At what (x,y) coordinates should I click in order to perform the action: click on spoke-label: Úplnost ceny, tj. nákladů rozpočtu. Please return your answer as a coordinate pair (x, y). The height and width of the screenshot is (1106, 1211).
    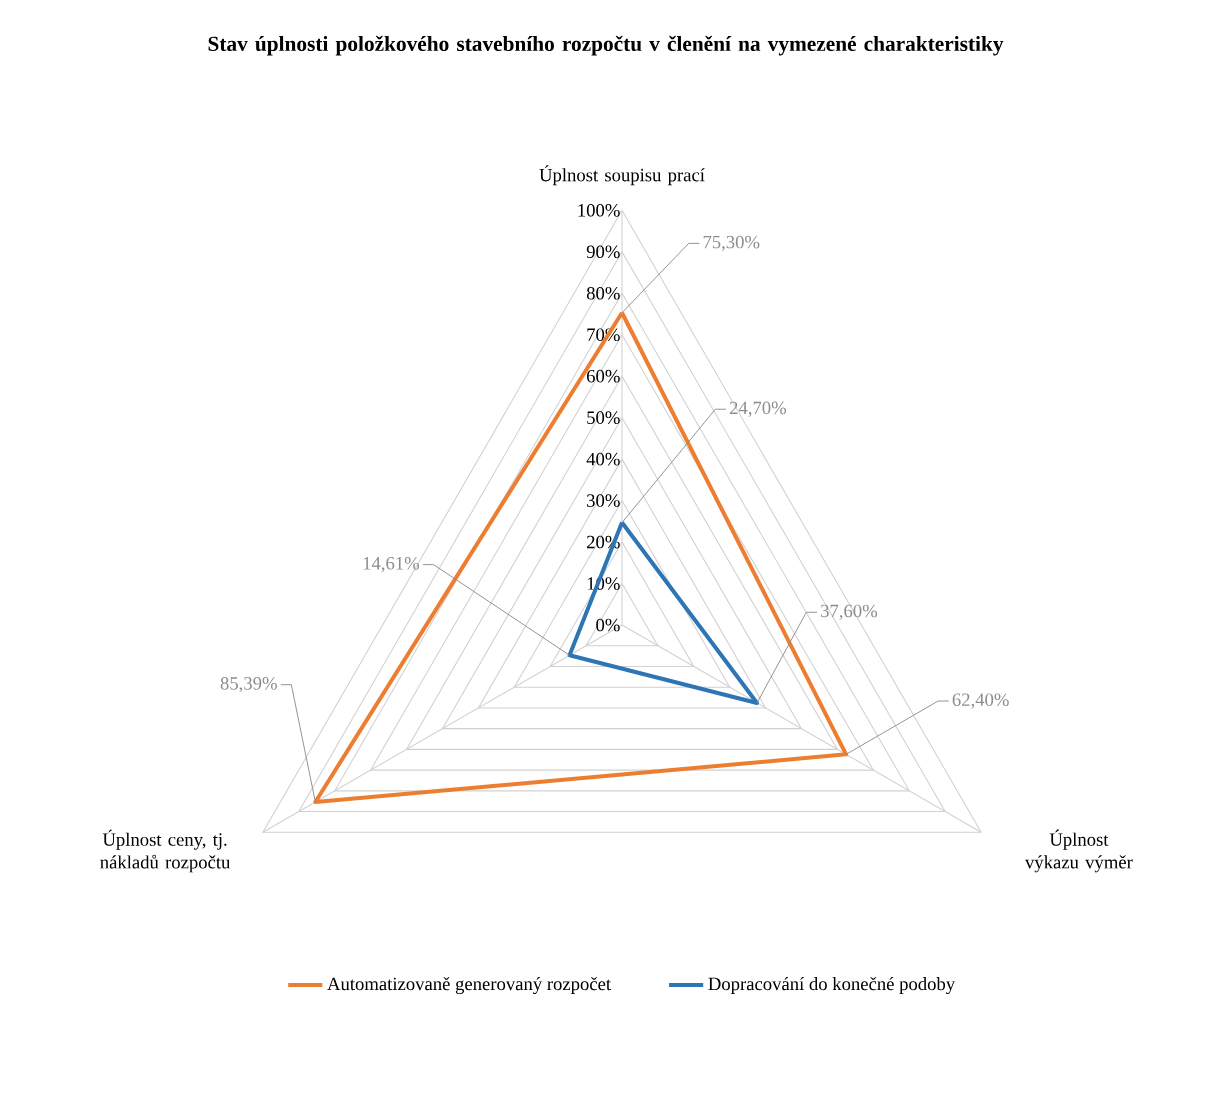
    Looking at the image, I should click on (165, 851).